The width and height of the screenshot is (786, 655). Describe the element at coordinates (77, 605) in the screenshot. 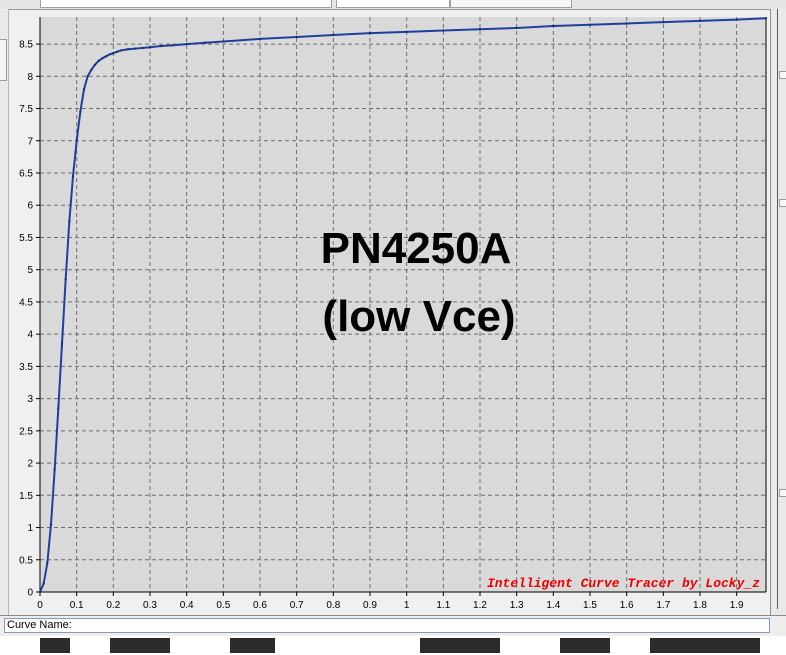

I see `x-tick-label: 0.1` at that location.